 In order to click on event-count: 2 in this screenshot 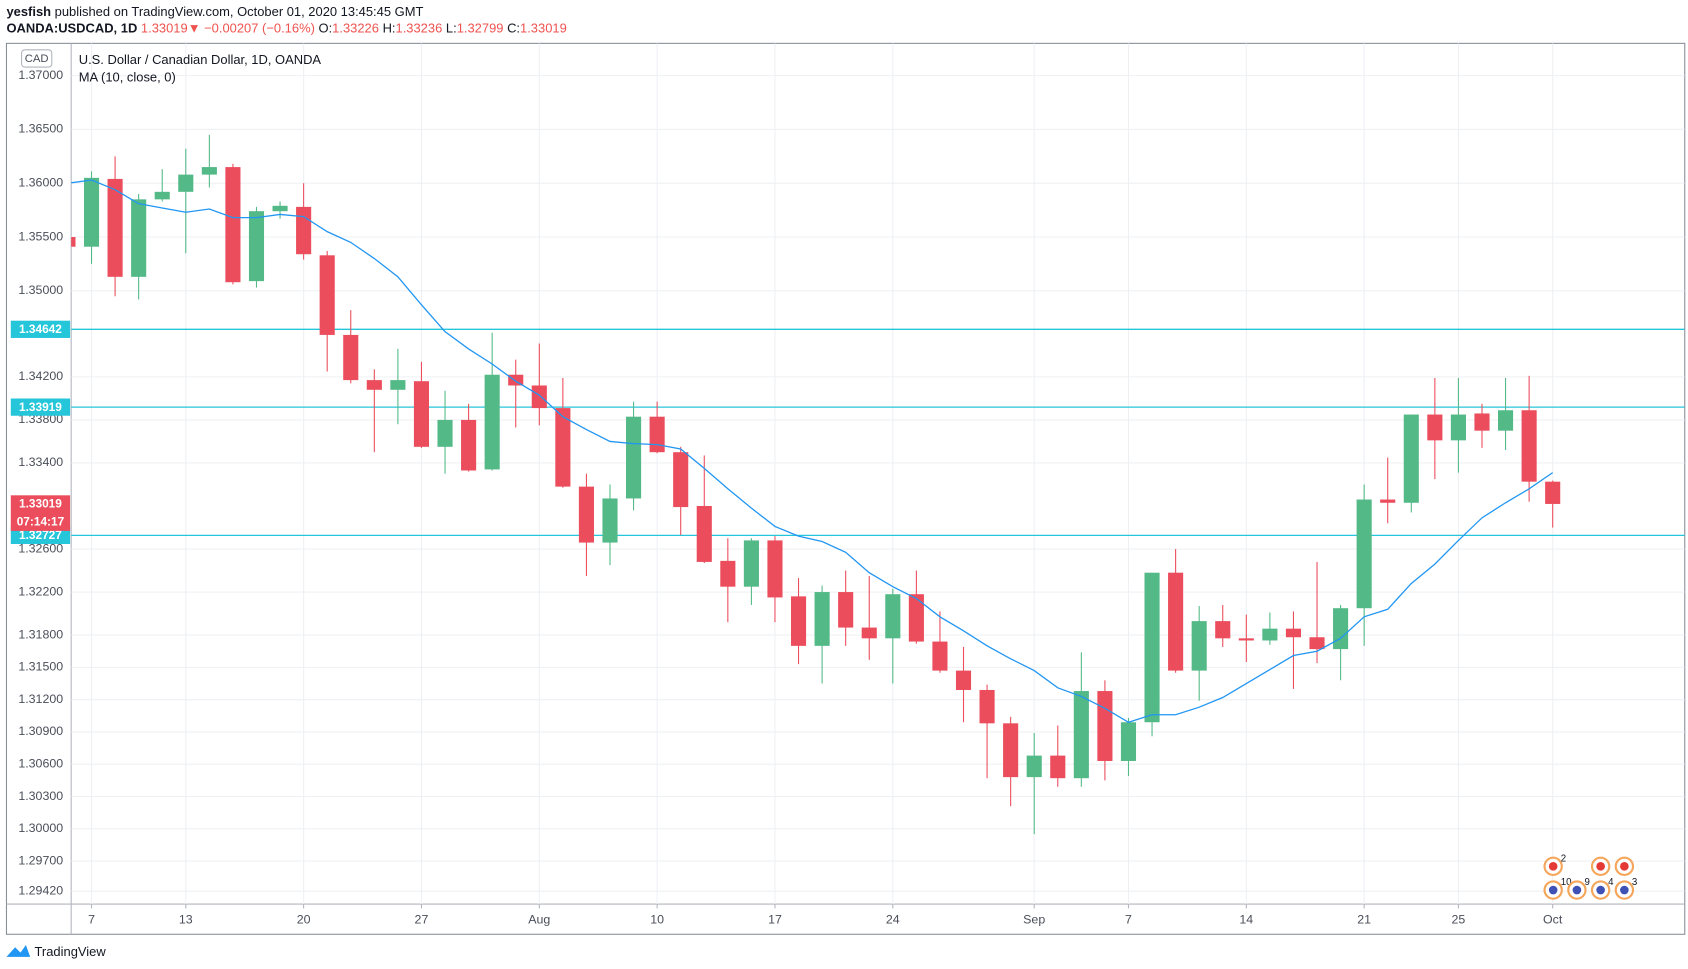, I will do `click(1563, 858)`.